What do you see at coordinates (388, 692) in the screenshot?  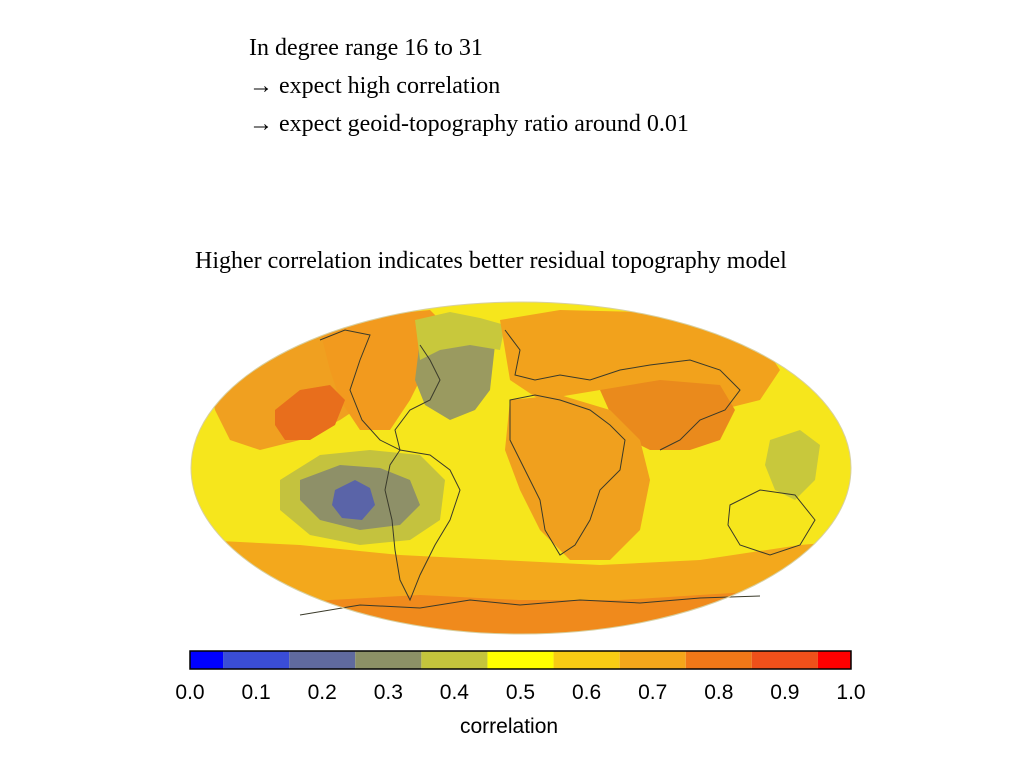 I see `colorbar-tick-label: 0.3` at bounding box center [388, 692].